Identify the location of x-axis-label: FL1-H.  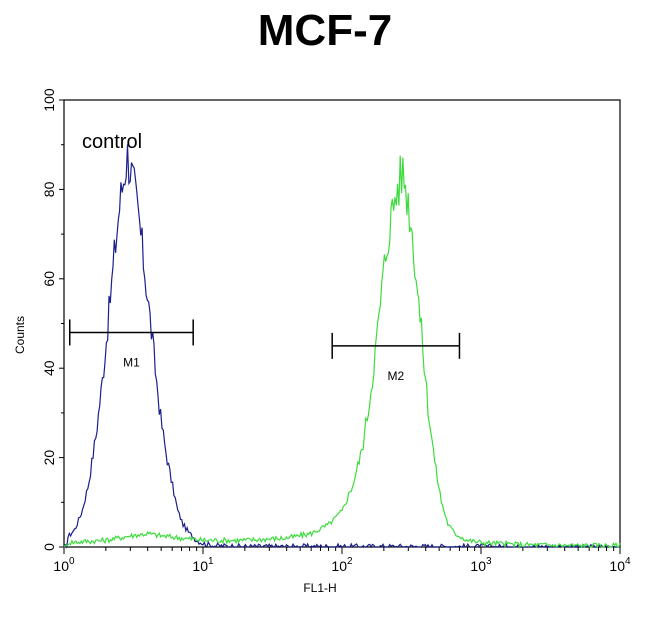
(319, 588).